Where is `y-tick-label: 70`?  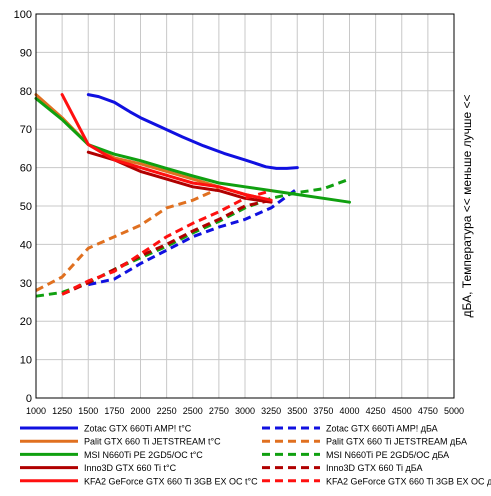
y-tick-label: 70 is located at coordinates (26, 130).